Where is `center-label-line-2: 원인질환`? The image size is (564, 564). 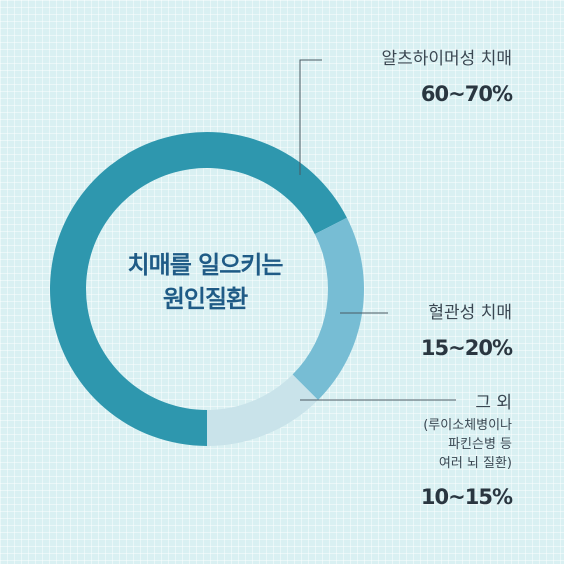
center-label-line-2: 원인질환 is located at coordinates (205, 299).